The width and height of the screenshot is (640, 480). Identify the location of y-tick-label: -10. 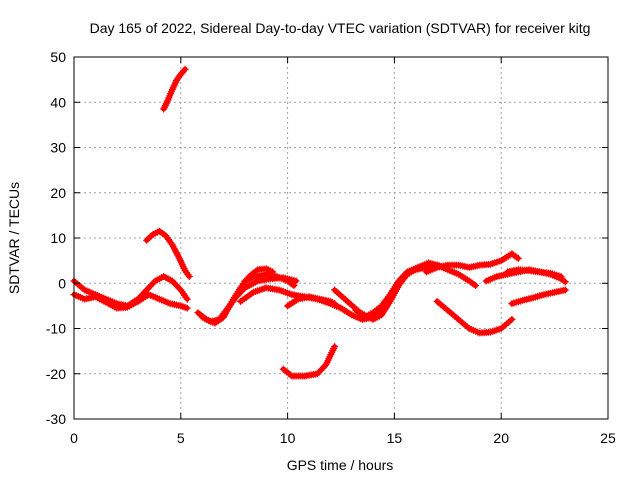
(56, 329).